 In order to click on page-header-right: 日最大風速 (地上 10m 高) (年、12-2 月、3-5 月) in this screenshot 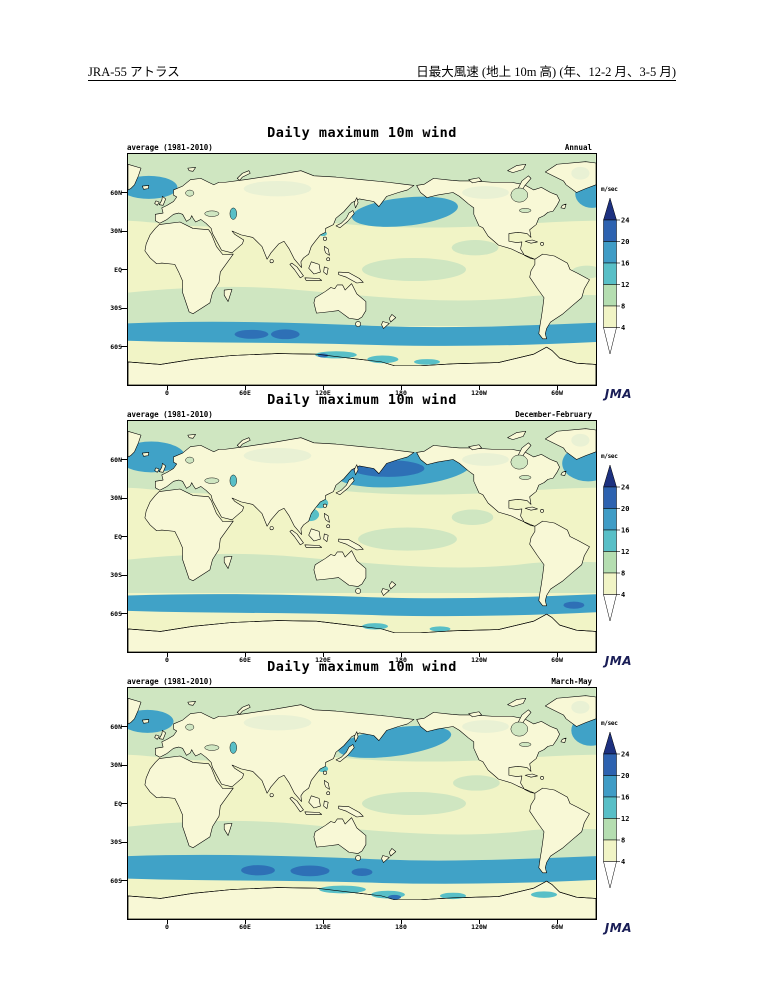, I will do `click(546, 72)`.